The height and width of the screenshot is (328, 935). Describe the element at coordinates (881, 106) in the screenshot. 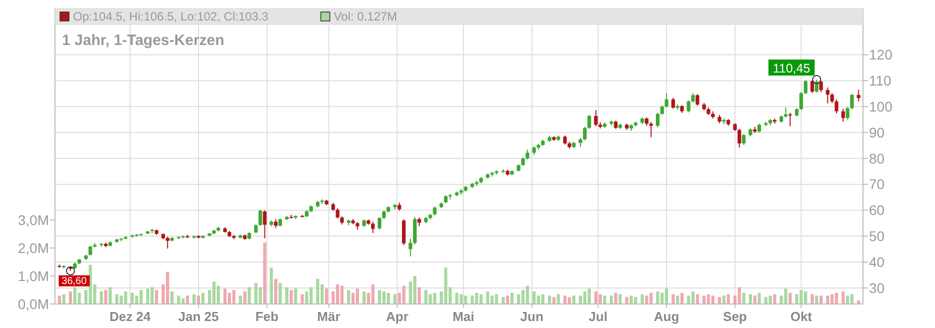

I see `y-tick-label: 100` at that location.